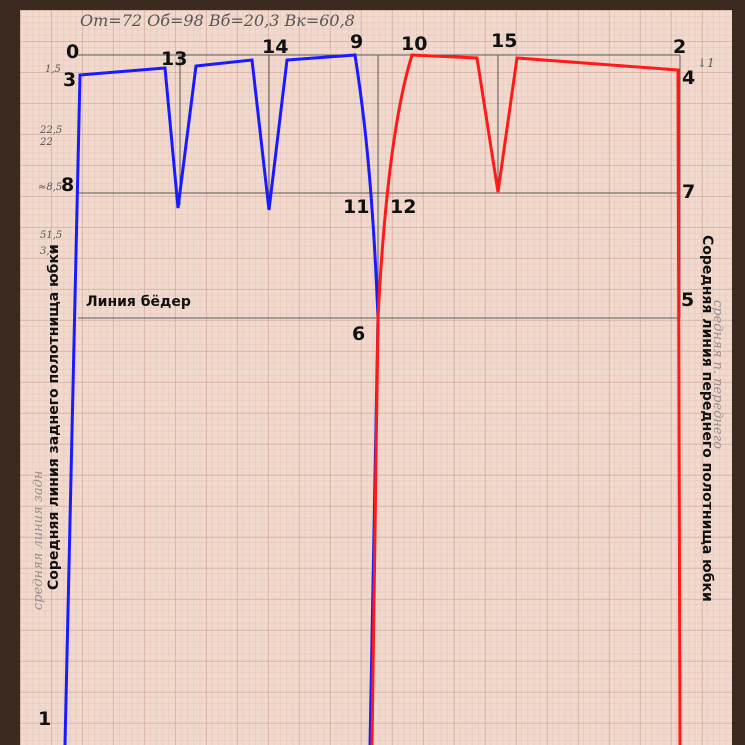  Describe the element at coordinates (356, 42) in the screenshot. I see `point-9-label: 9` at that location.